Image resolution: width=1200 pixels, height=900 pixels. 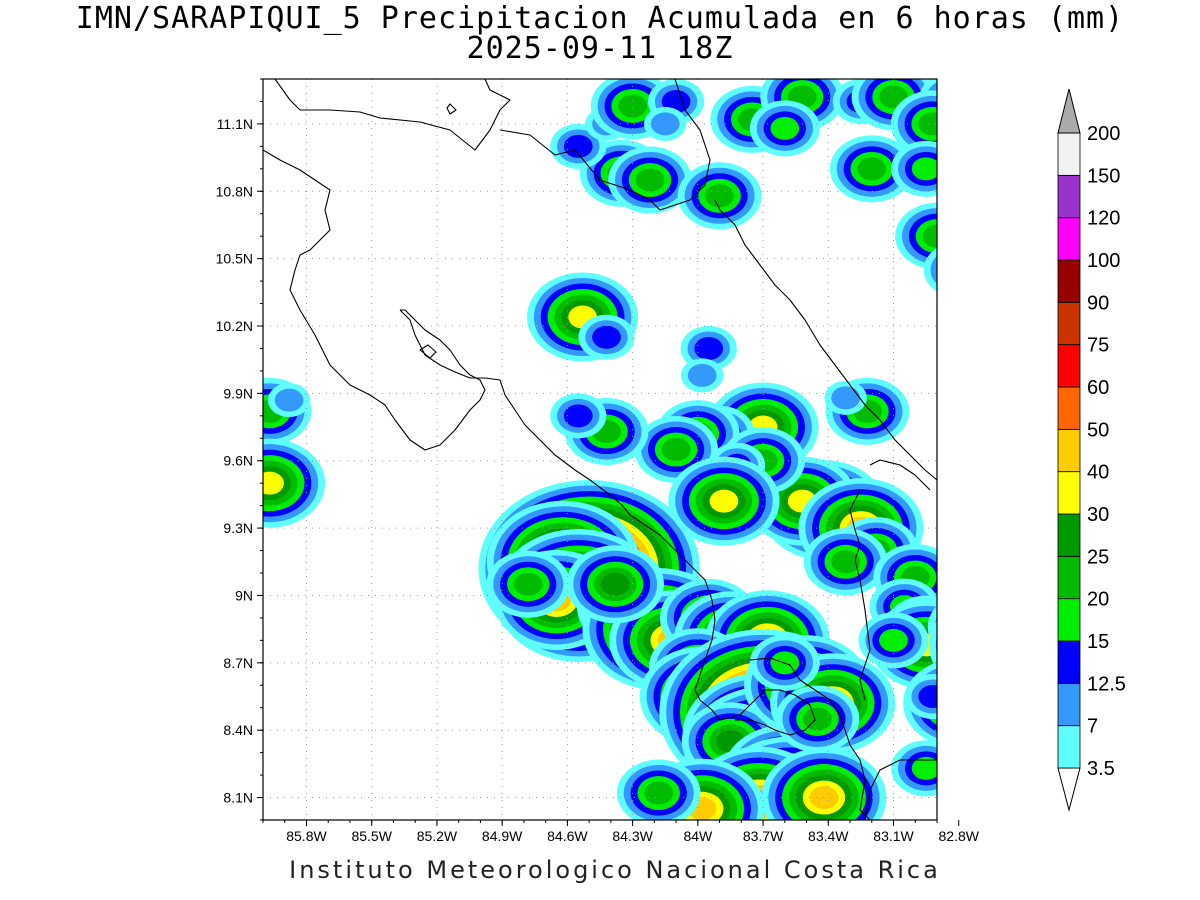 What do you see at coordinates (234, 191) in the screenshot?
I see `lat-tick-label: 10.8N` at bounding box center [234, 191].